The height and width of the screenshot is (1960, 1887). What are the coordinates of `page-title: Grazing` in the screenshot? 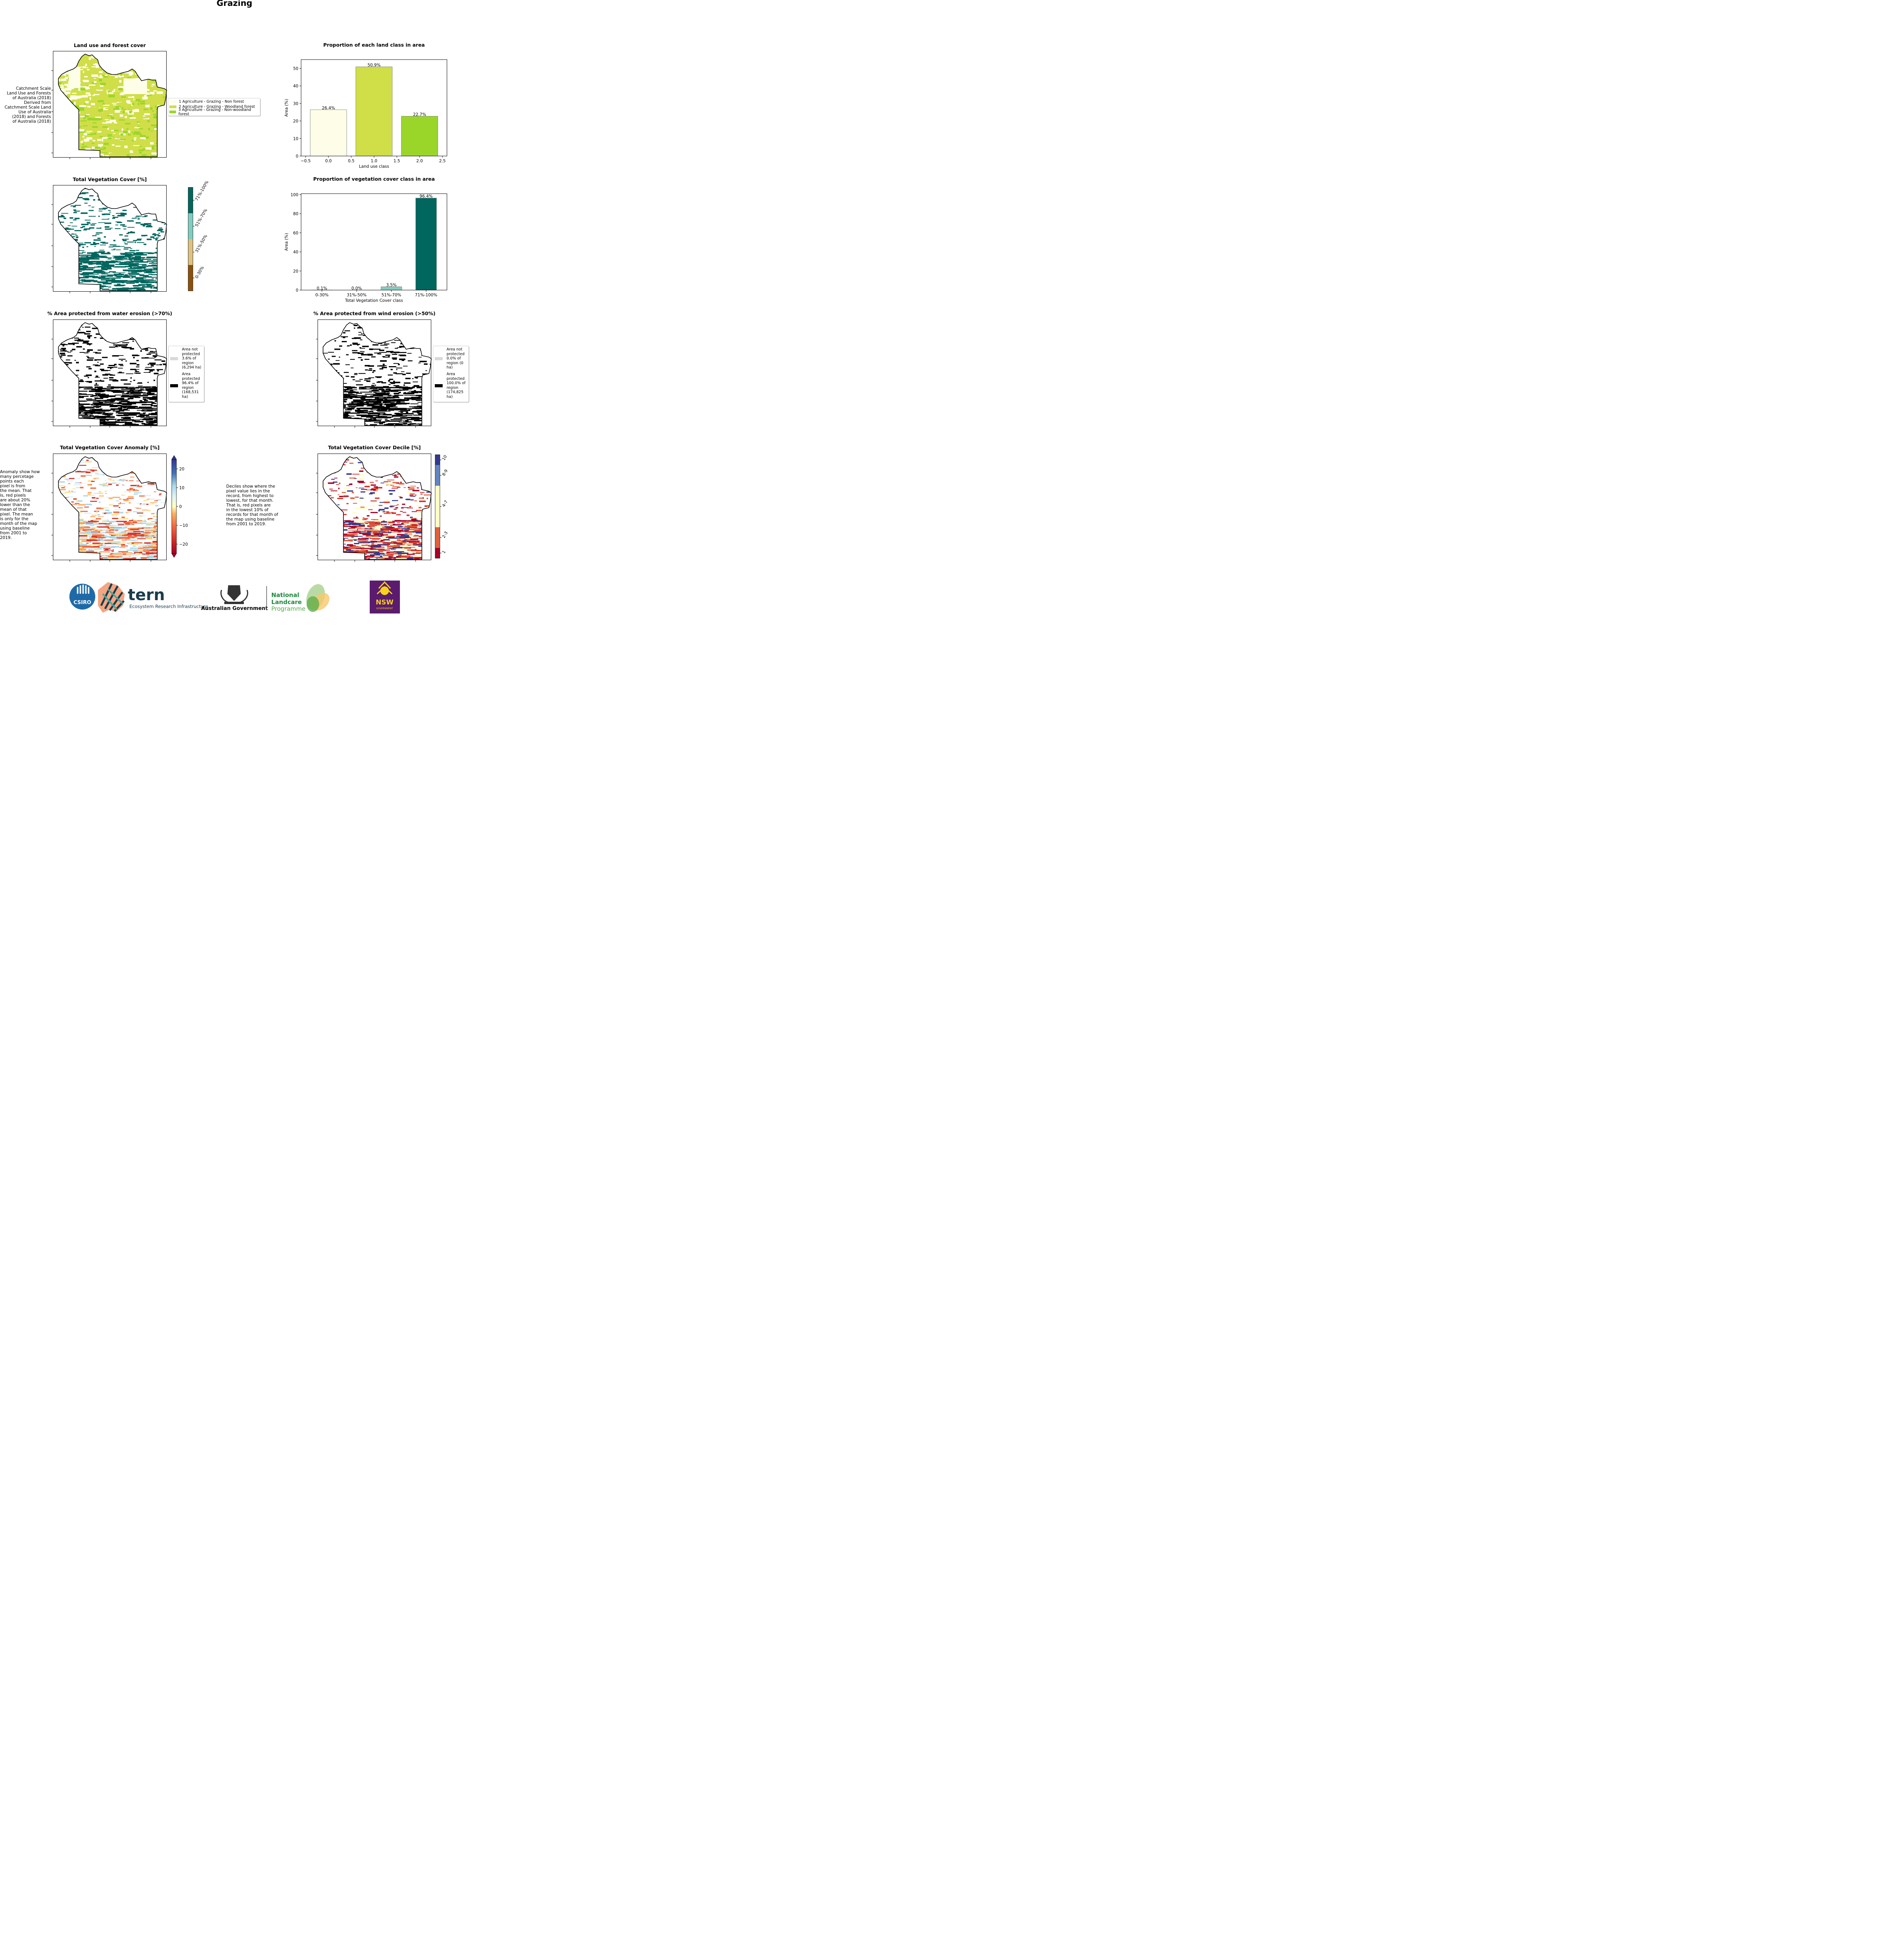 It's located at (234, 4).